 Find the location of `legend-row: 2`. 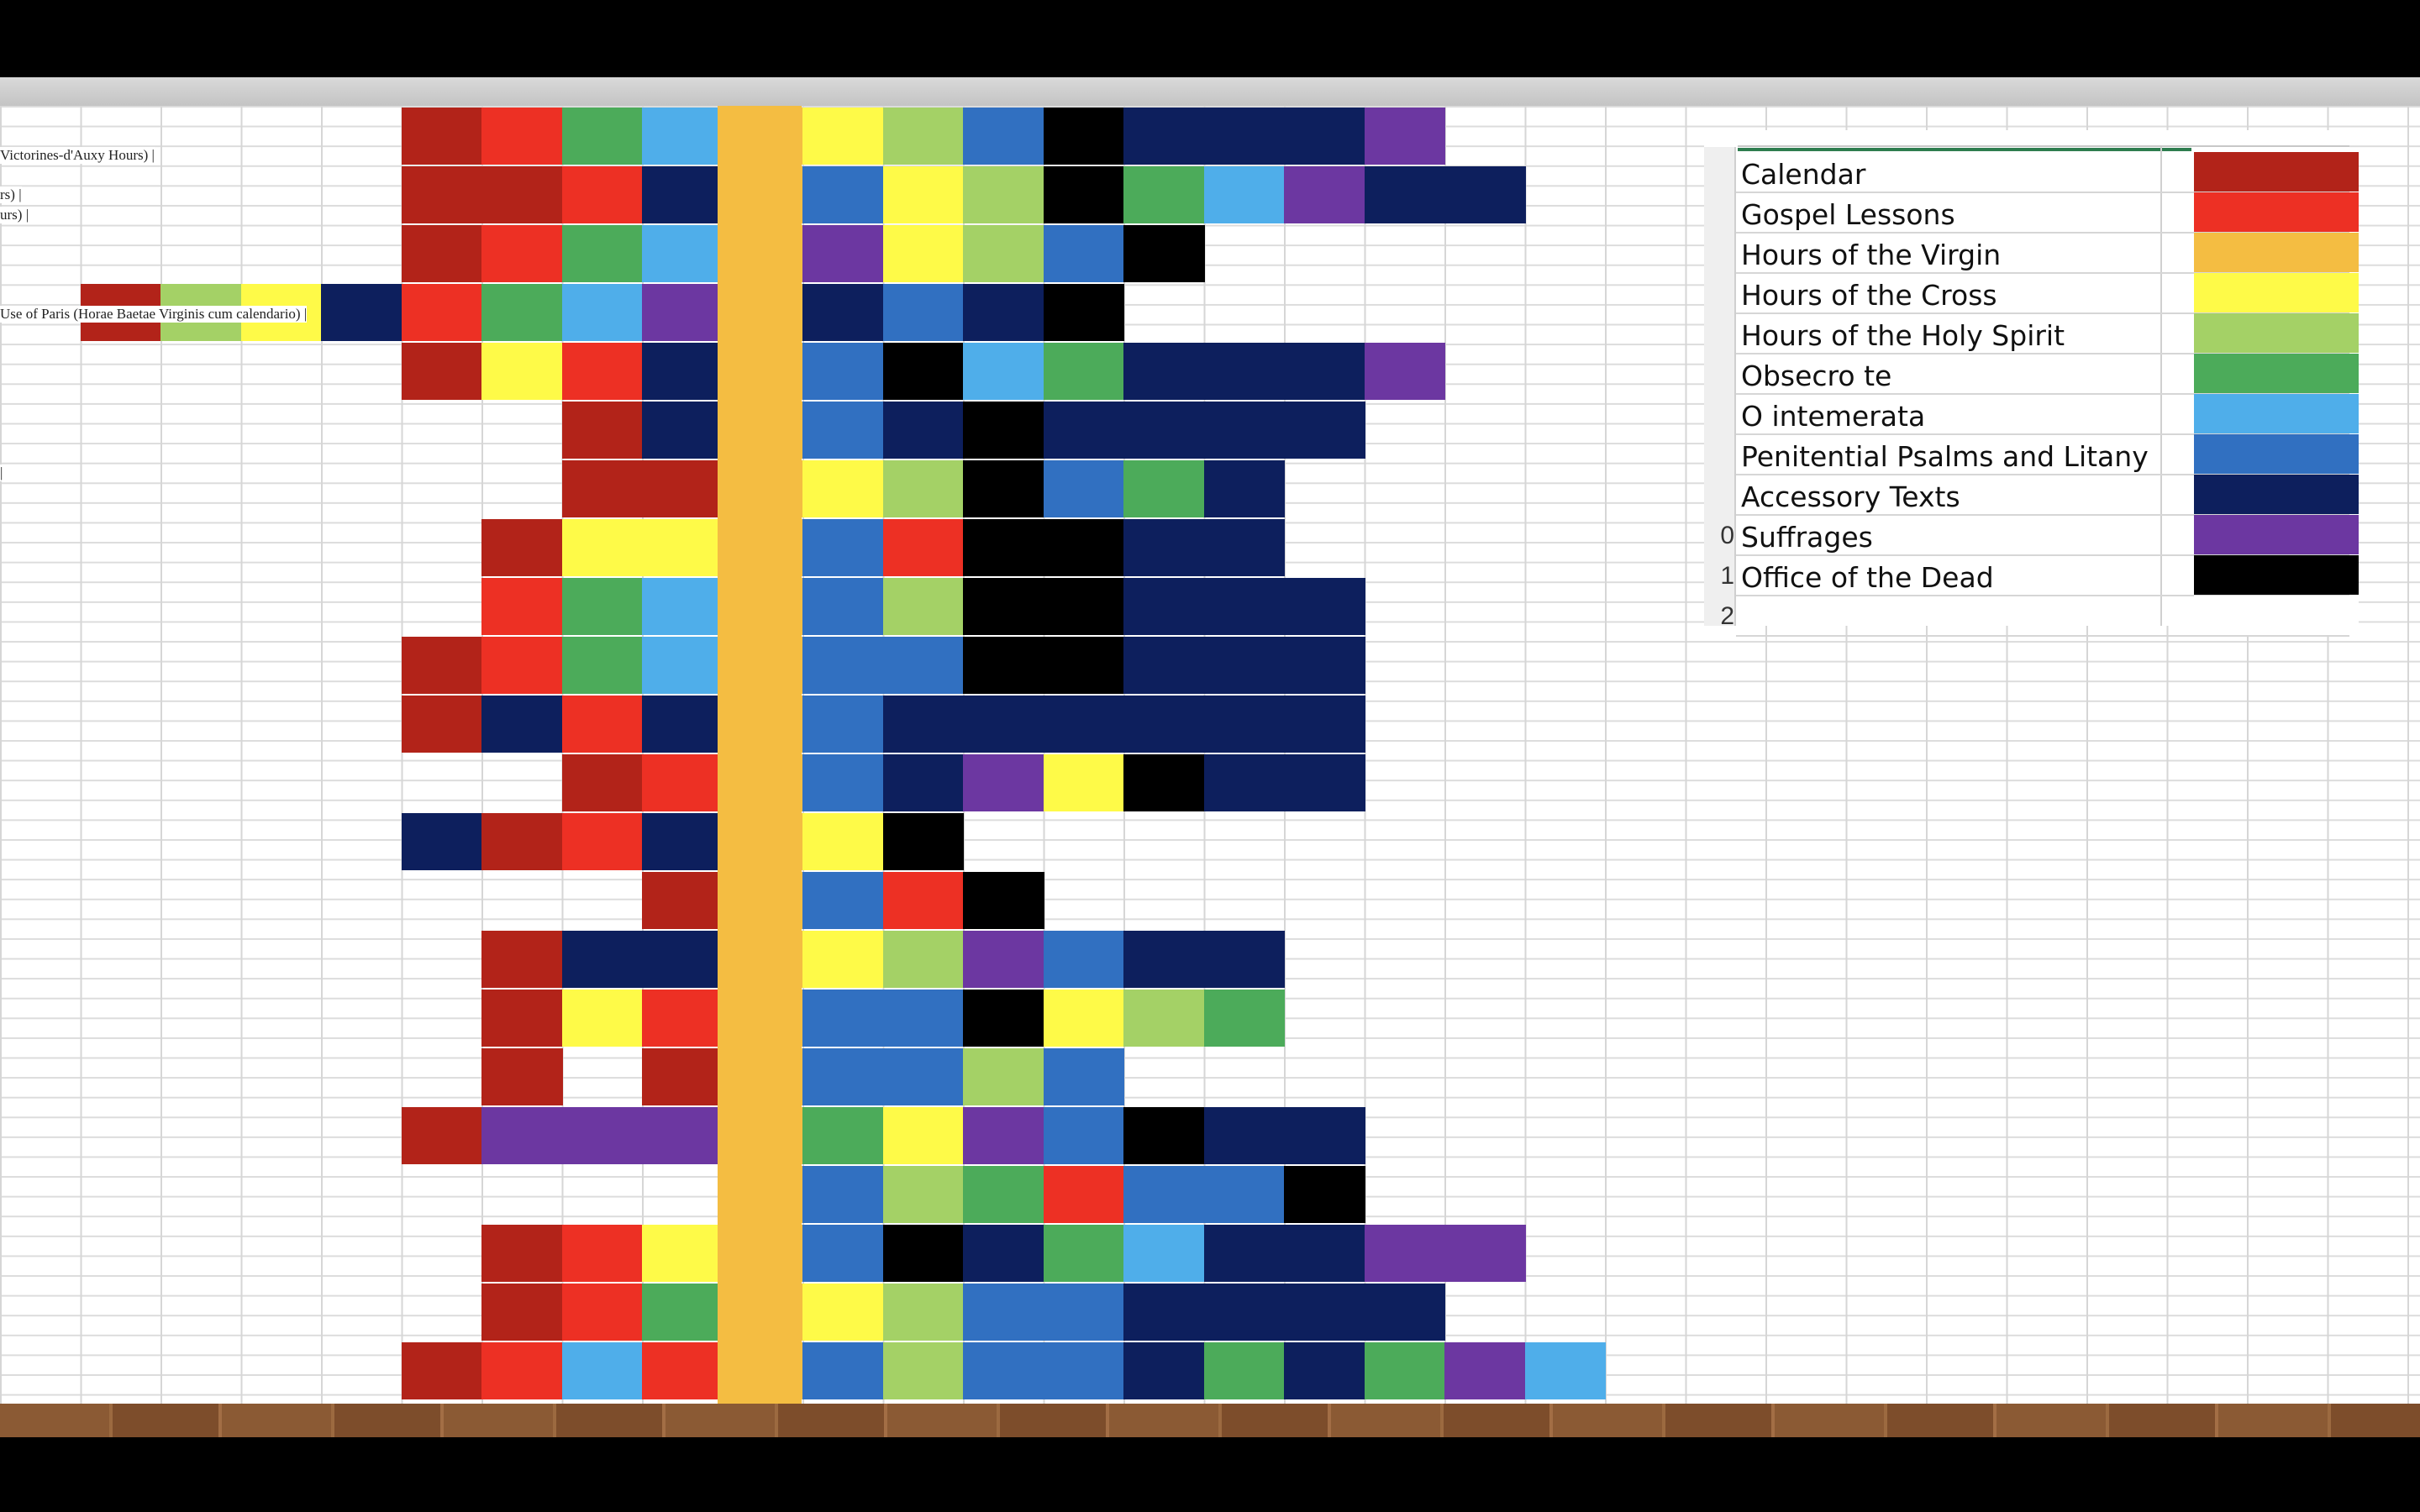

legend-row: 2 is located at coordinates (2040, 616).